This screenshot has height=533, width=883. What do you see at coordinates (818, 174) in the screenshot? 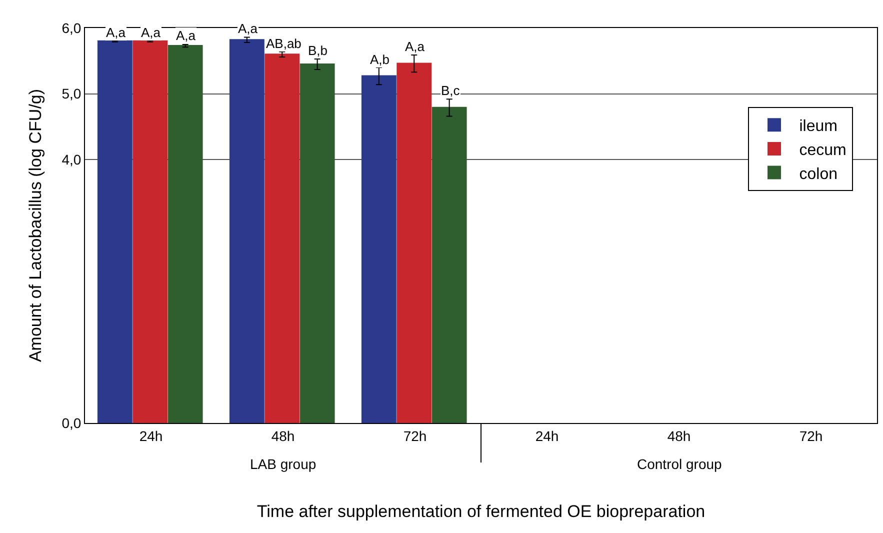
I see `legend-label: colon` at bounding box center [818, 174].